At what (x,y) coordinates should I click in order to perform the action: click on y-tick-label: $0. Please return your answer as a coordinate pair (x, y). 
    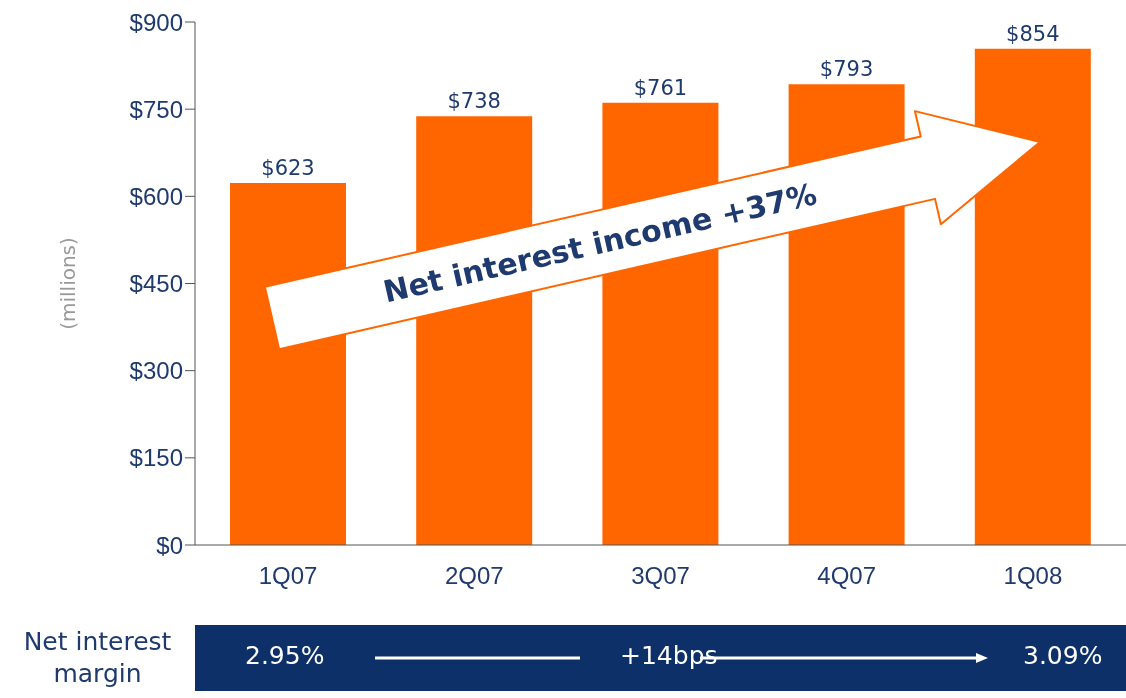
    Looking at the image, I should click on (169, 545).